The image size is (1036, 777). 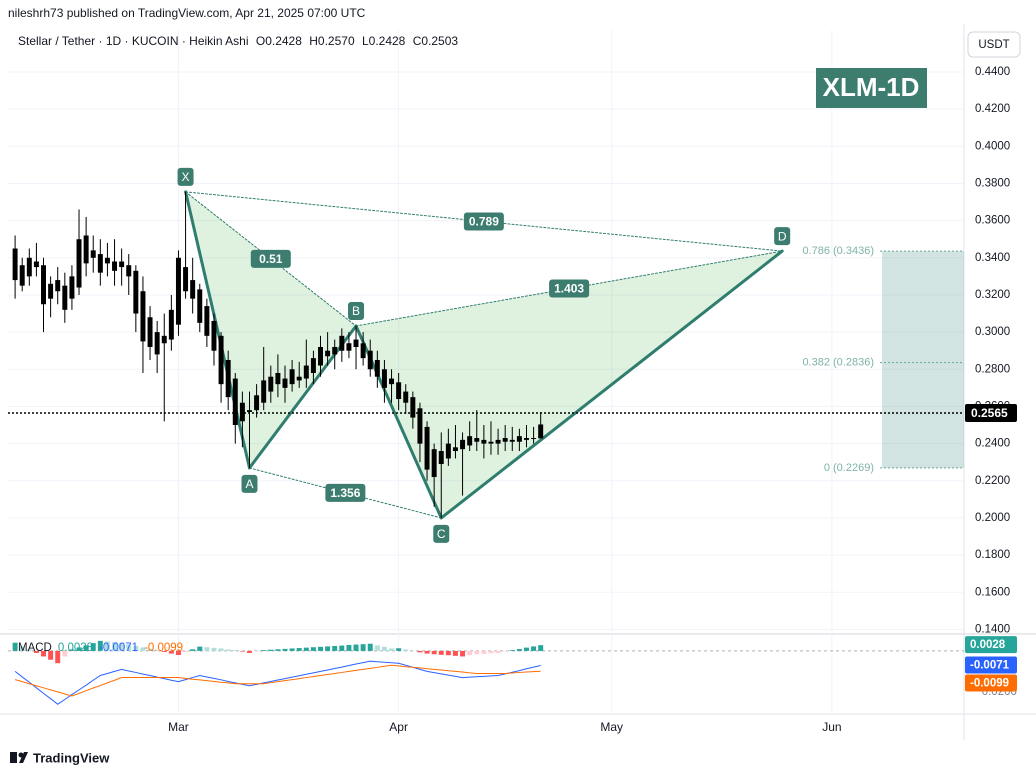 What do you see at coordinates (992, 72) in the screenshot?
I see `y-tick-label: 0.4400` at bounding box center [992, 72].